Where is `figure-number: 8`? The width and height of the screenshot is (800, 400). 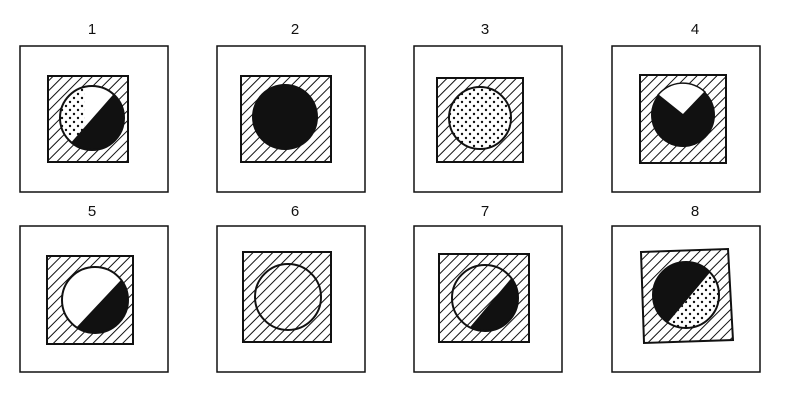
figure-number: 8 is located at coordinates (695, 211).